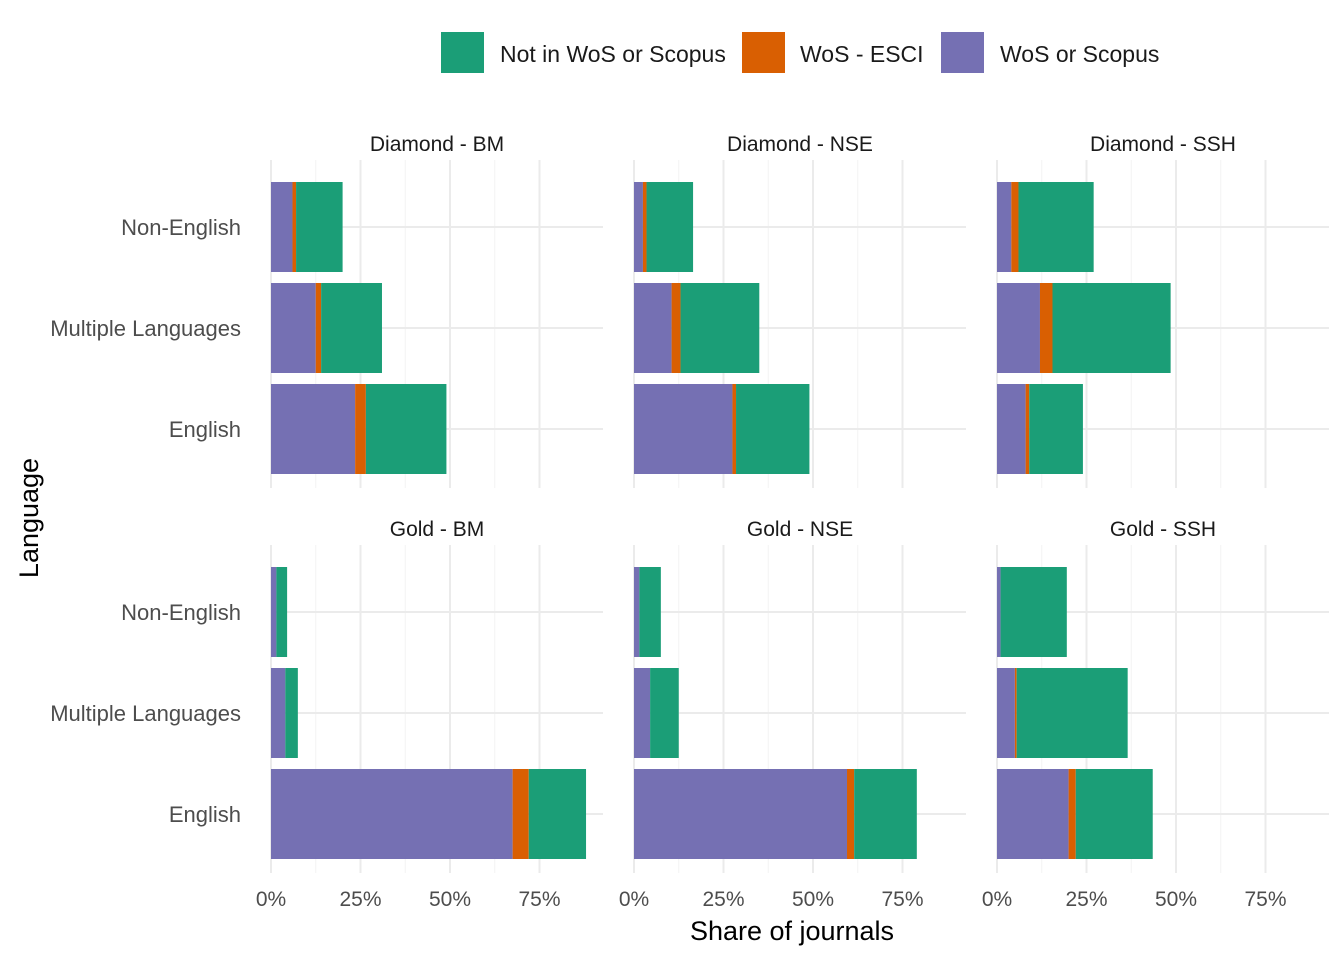 The image size is (1344, 960). I want to click on panel-title: Diamond - NSE, so click(800, 144).